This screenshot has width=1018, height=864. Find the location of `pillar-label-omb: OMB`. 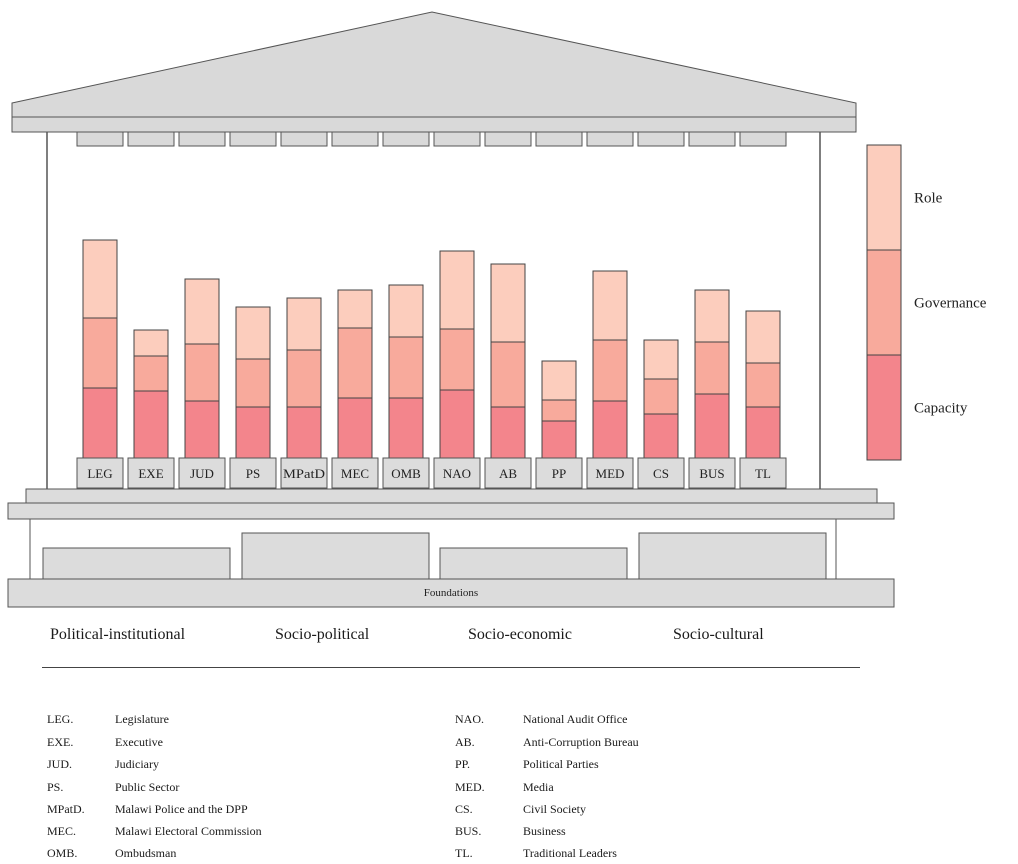

pillar-label-omb: OMB is located at coordinates (406, 473).